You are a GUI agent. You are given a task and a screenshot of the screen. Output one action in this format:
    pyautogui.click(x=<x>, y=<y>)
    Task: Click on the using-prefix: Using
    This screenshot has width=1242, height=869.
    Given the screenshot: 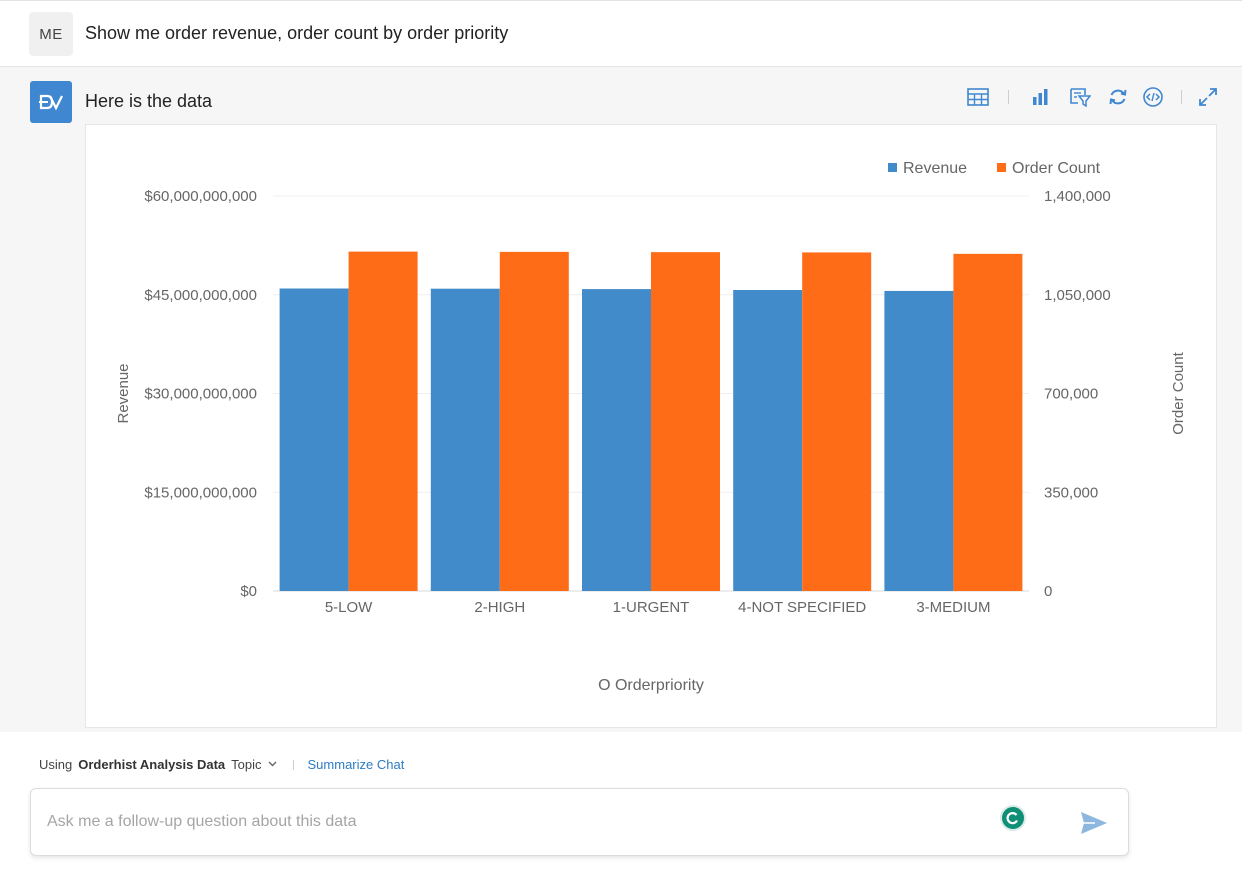 What is the action you would take?
    pyautogui.click(x=56, y=764)
    